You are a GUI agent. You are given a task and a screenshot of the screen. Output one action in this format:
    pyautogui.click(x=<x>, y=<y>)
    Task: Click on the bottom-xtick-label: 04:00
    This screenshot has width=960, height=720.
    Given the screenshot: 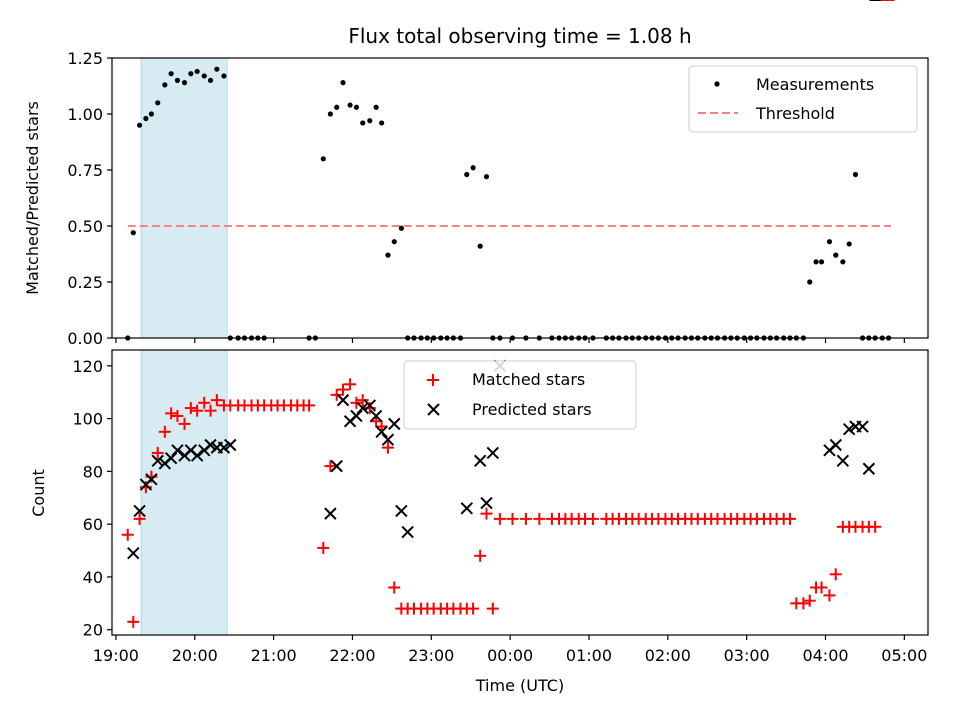 What is the action you would take?
    pyautogui.click(x=825, y=655)
    